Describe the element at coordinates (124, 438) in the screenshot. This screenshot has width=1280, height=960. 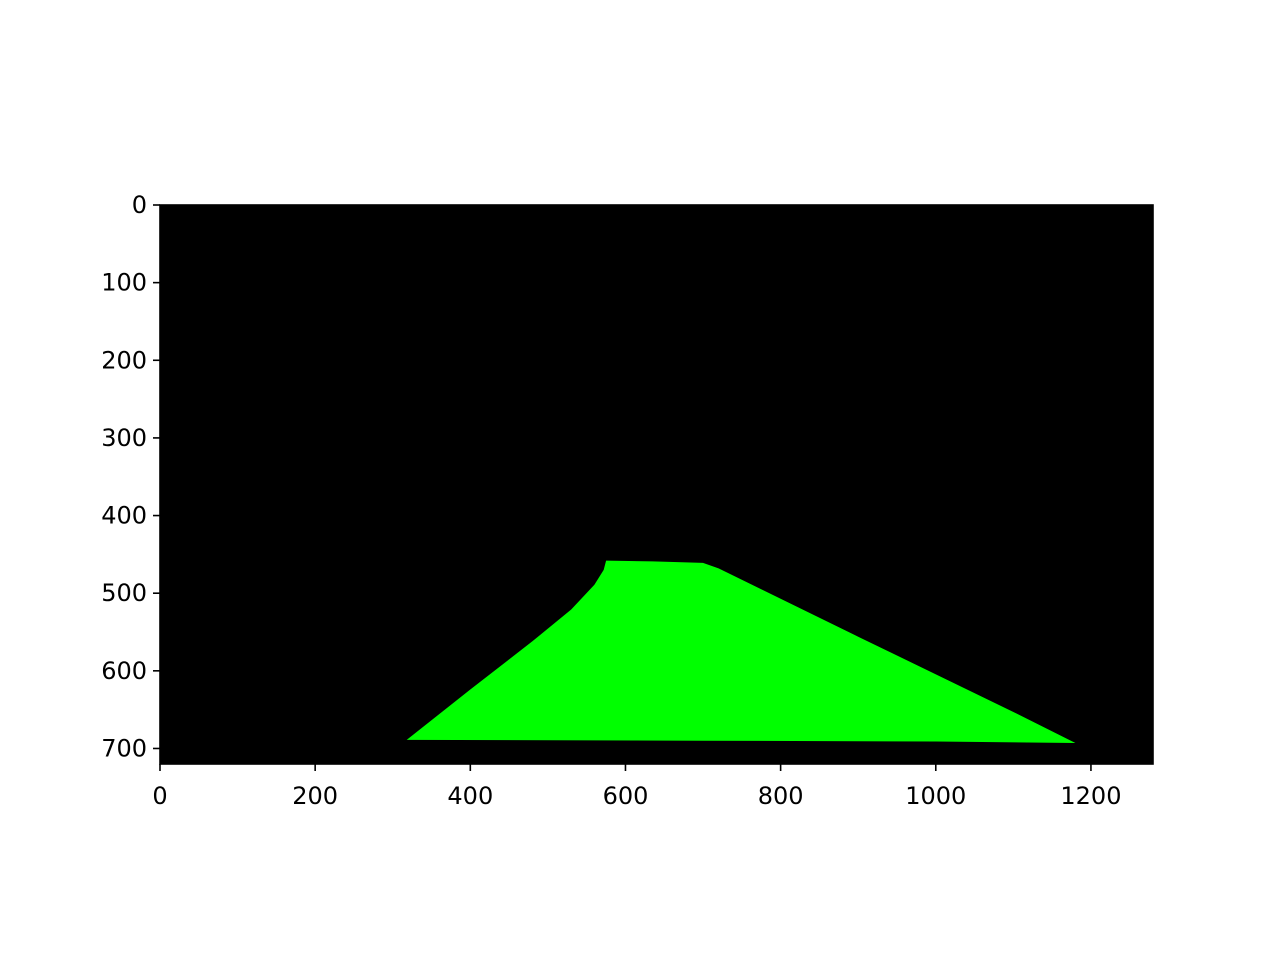
I see `y-tick-label: 300` at that location.